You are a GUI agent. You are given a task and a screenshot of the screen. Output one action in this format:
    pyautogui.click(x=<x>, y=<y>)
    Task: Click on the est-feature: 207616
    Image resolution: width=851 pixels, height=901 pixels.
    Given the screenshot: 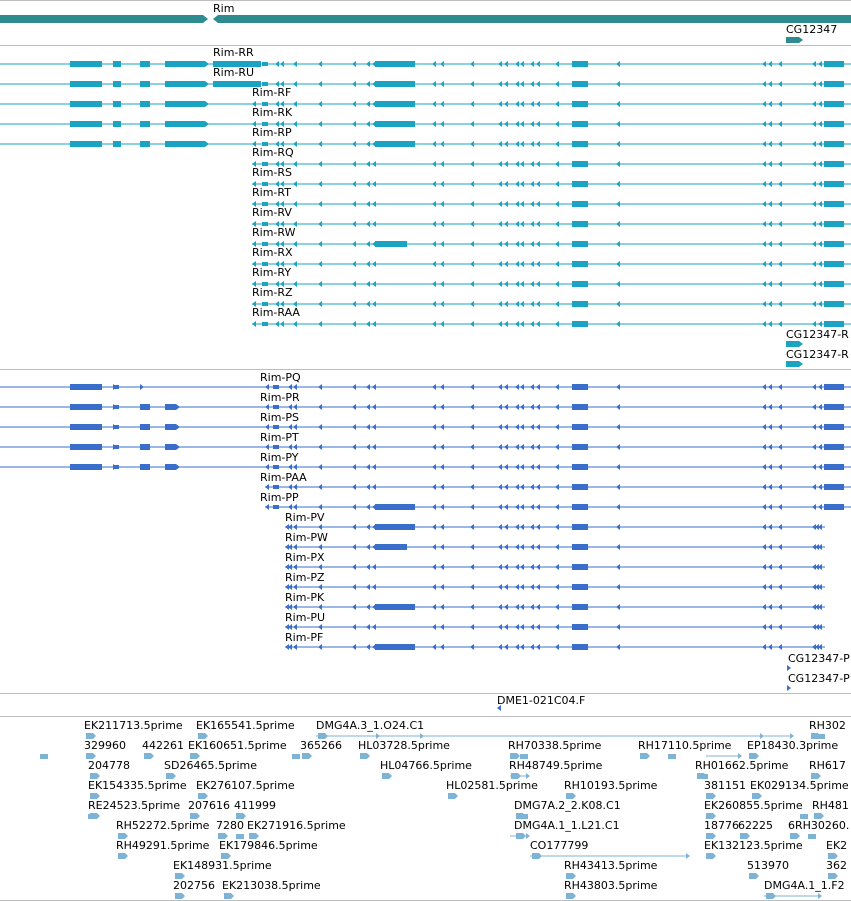 What is the action you would take?
    pyautogui.click(x=209, y=809)
    